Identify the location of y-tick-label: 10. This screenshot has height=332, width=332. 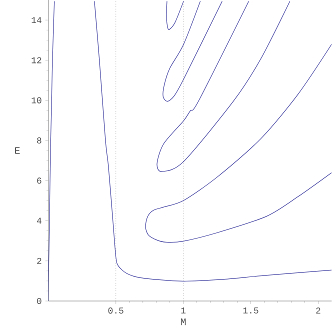
(37, 100).